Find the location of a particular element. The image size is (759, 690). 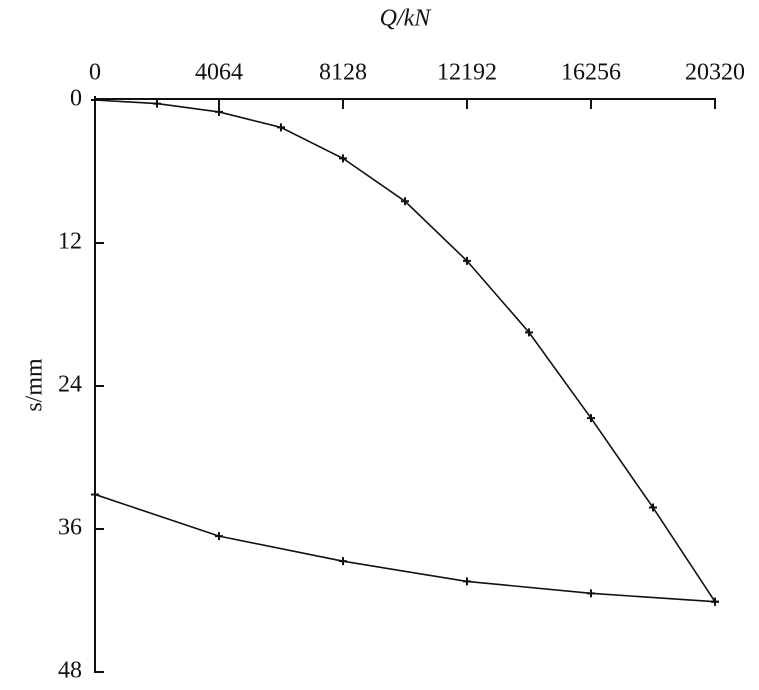

x-tick-label: 20320 is located at coordinates (715, 73).